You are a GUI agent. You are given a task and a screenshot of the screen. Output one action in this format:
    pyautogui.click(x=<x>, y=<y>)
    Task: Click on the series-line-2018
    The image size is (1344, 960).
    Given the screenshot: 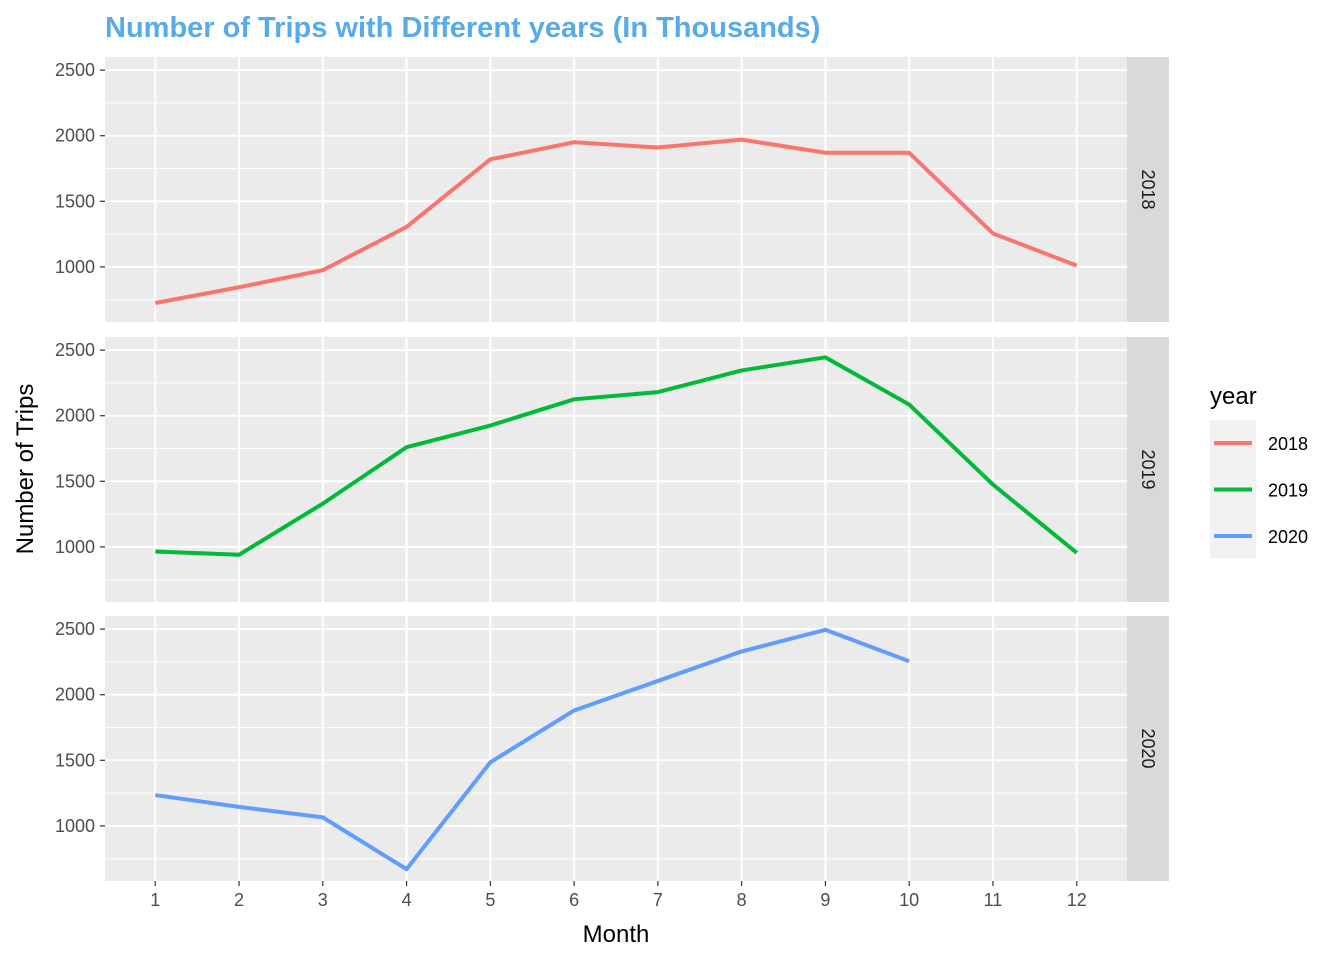 What is the action you would take?
    pyautogui.click(x=616, y=221)
    